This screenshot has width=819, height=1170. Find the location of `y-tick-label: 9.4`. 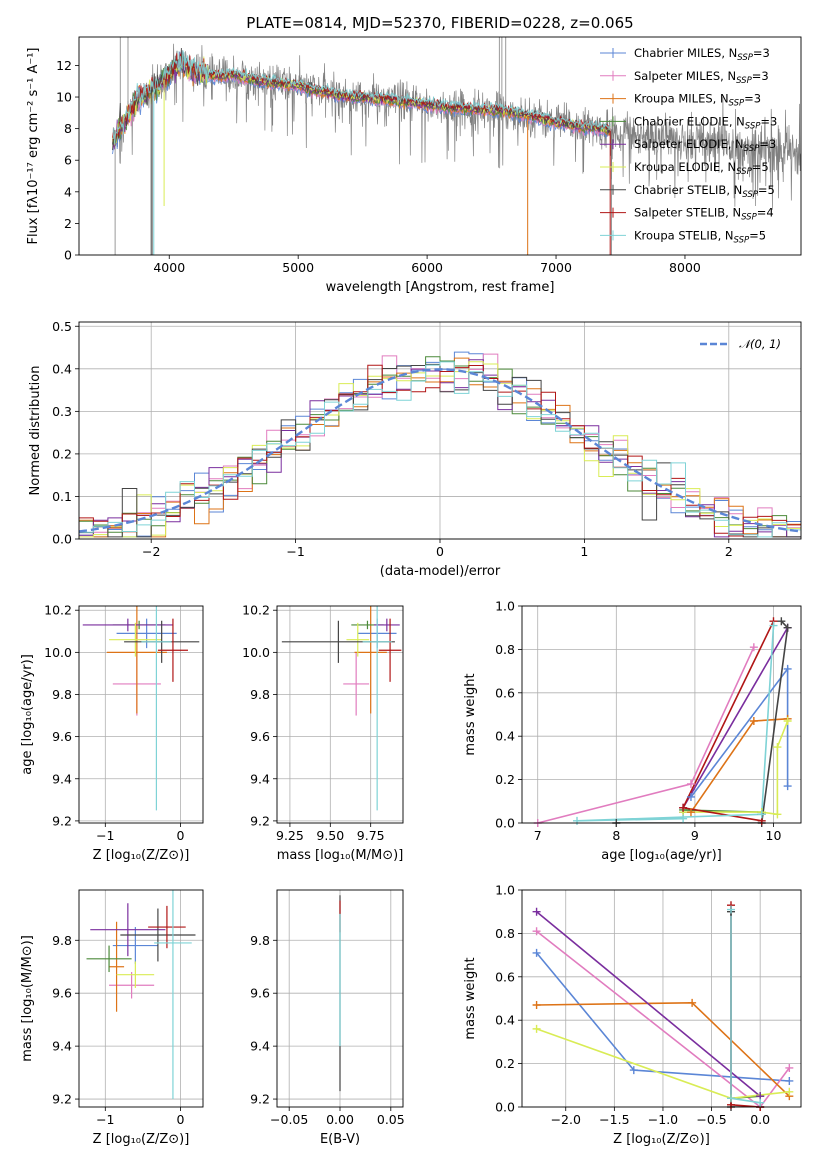

y-tick-label: 9.4 is located at coordinates (260, 778).